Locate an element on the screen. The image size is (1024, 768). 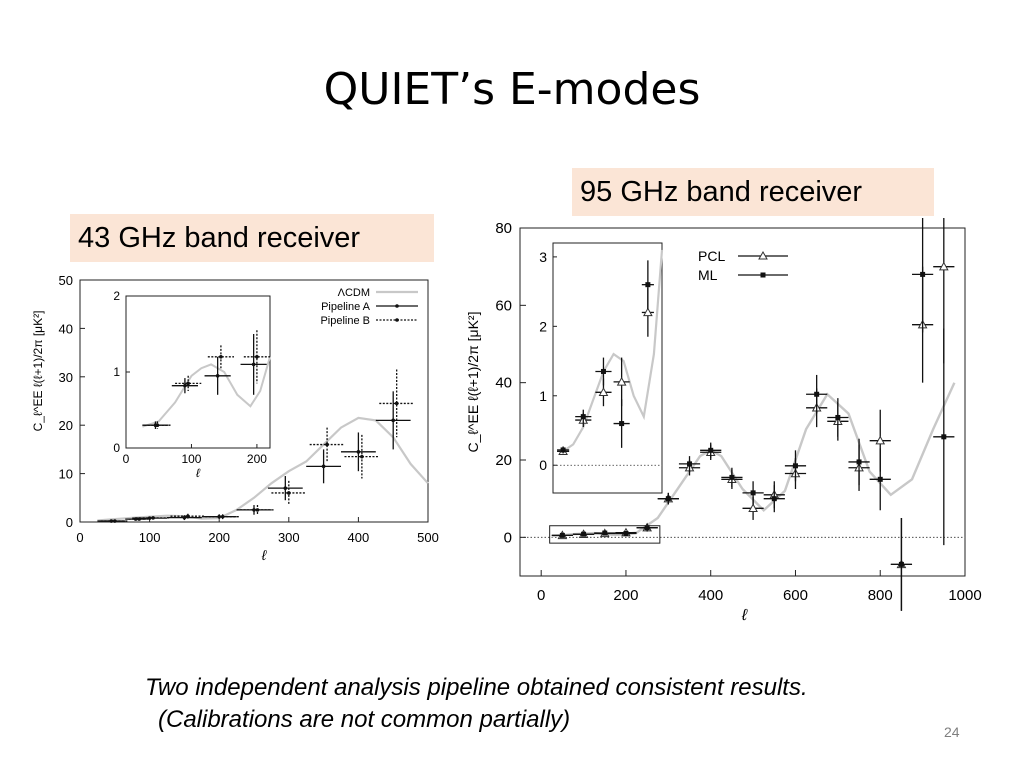
plot-frame is located at coordinates (254, 401).